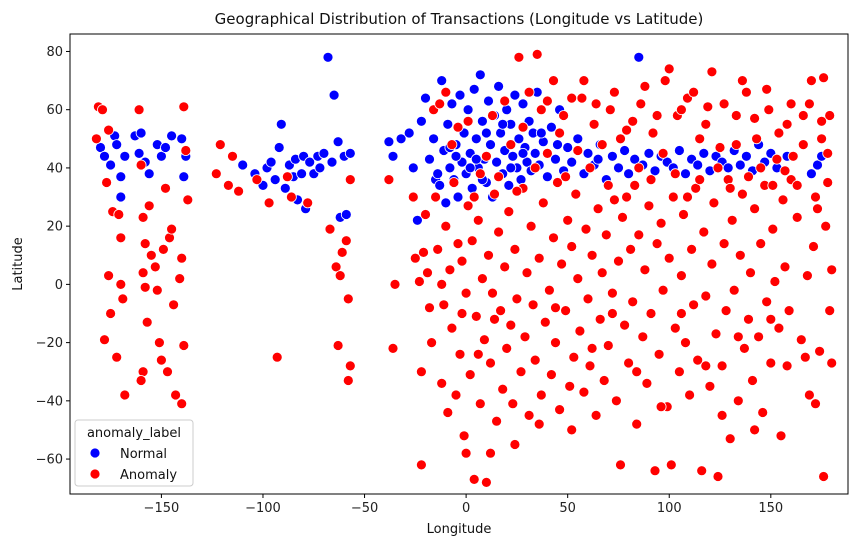  I want to click on y-axis: −60 −40 −20 0 20 40 60 80, so click(53, 256).